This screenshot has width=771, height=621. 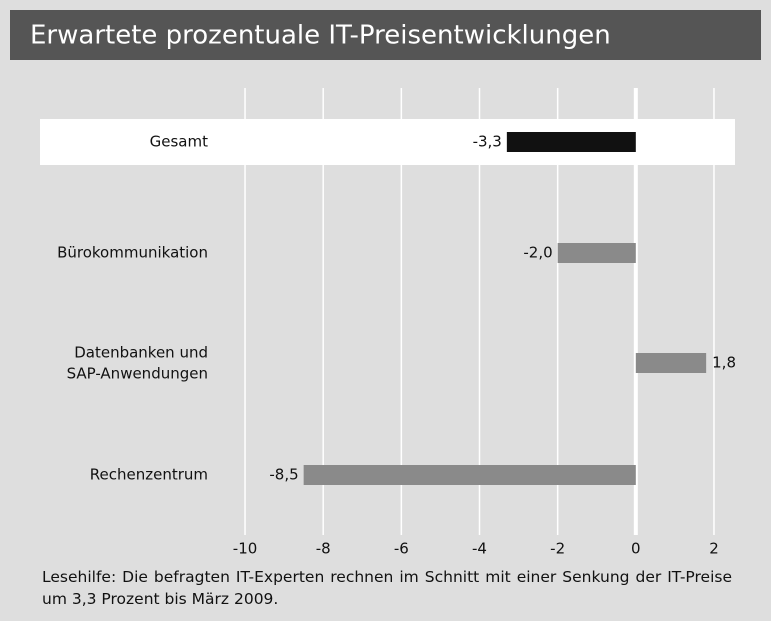 What do you see at coordinates (537, 253) in the screenshot?
I see `value-label: -2,0` at bounding box center [537, 253].